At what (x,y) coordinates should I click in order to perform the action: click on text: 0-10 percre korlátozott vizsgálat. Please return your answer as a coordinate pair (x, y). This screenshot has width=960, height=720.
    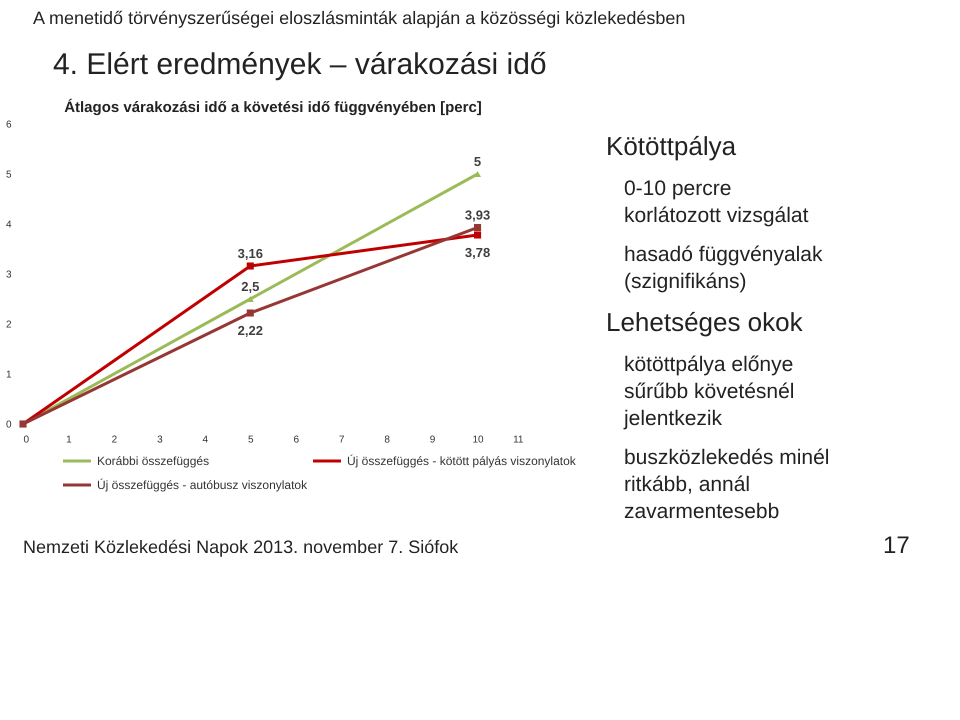
    Looking at the image, I should click on (716, 202).